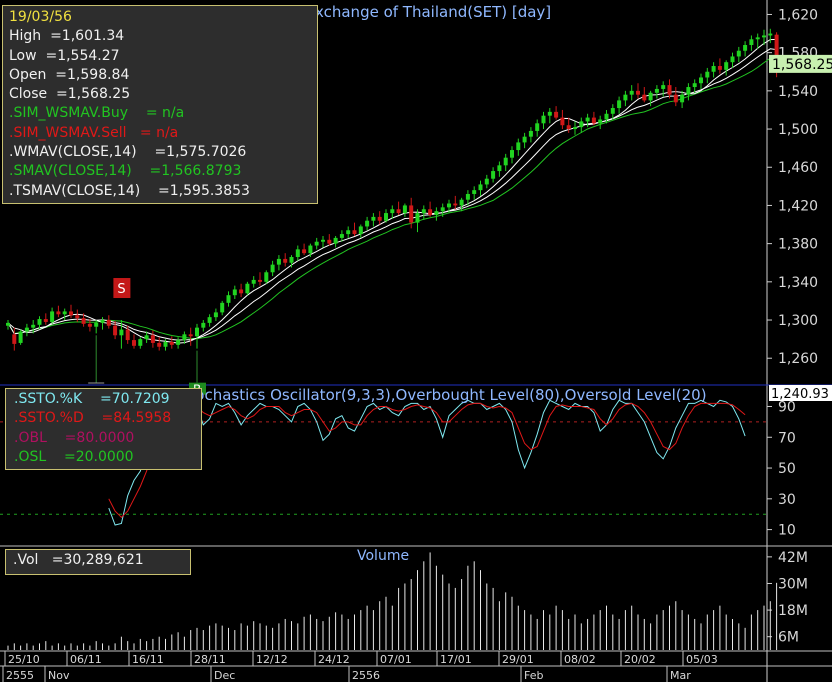  What do you see at coordinates (59, 675) in the screenshot?
I see `month-tick-label: Nov` at bounding box center [59, 675].